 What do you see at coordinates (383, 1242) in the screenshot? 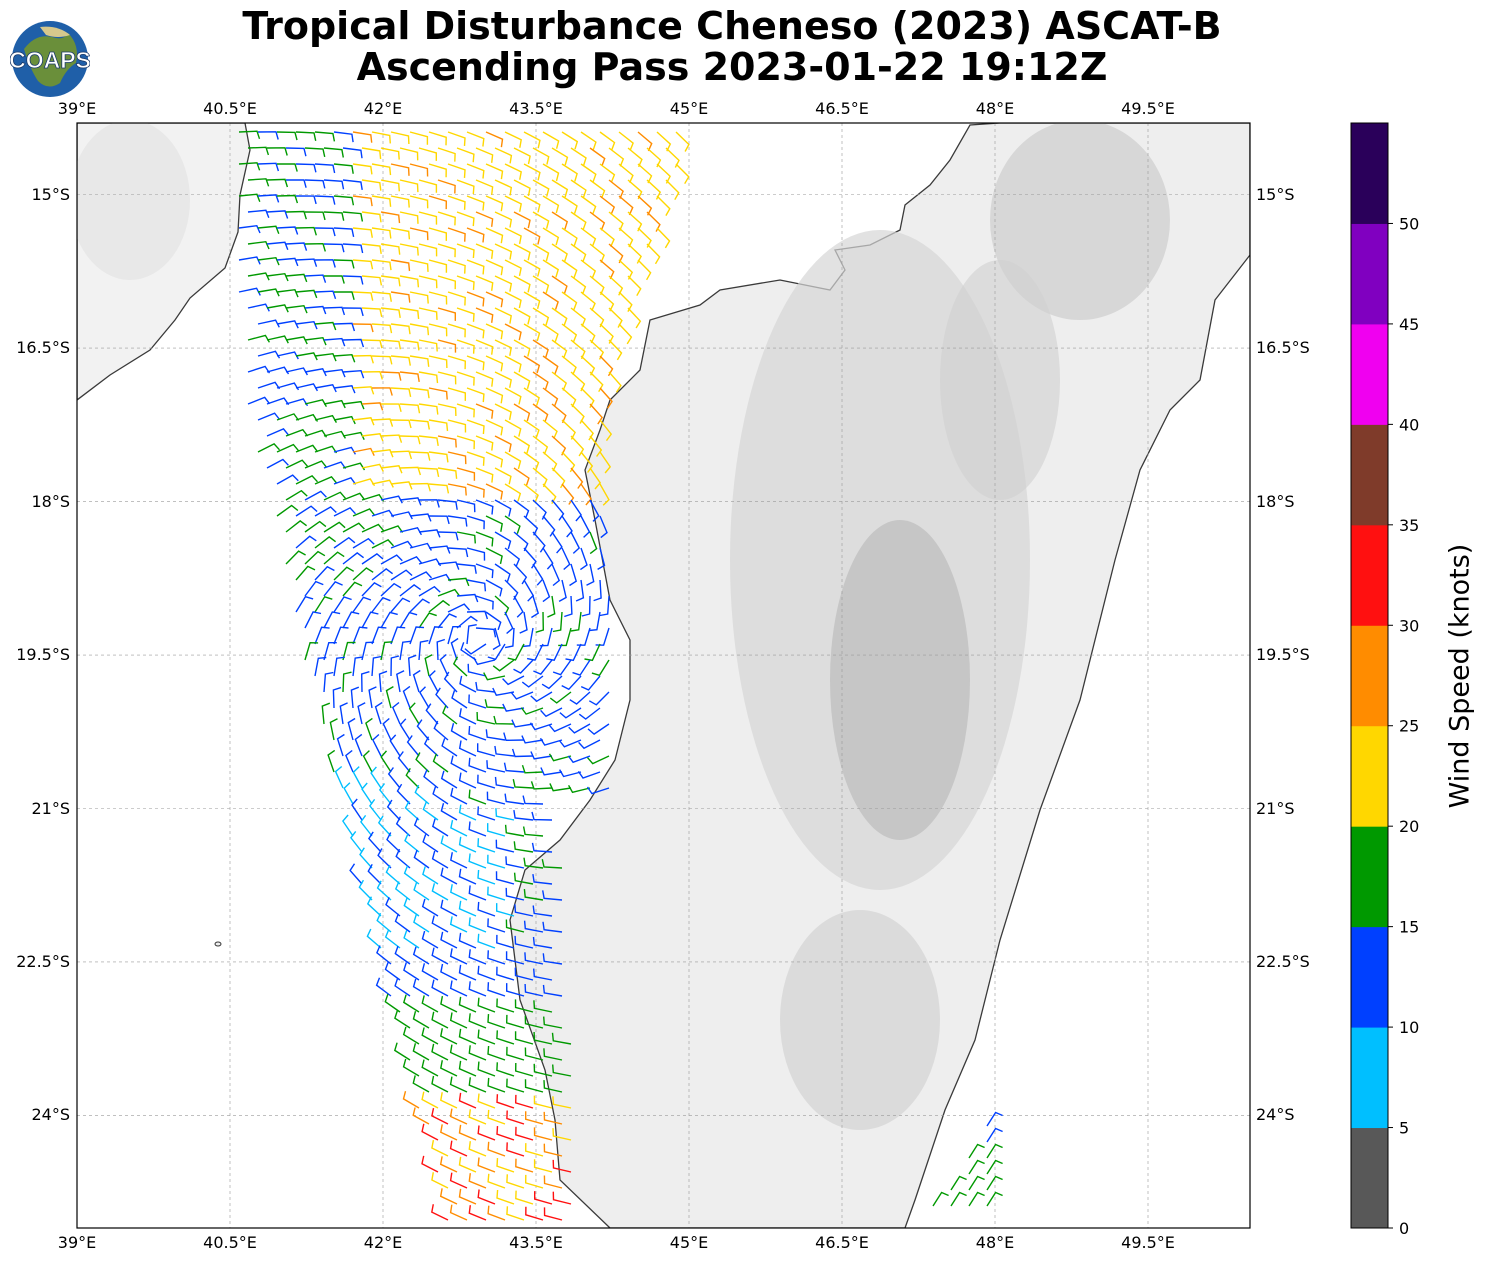
I see `lon-tick-bottom: 42°E` at bounding box center [383, 1242].